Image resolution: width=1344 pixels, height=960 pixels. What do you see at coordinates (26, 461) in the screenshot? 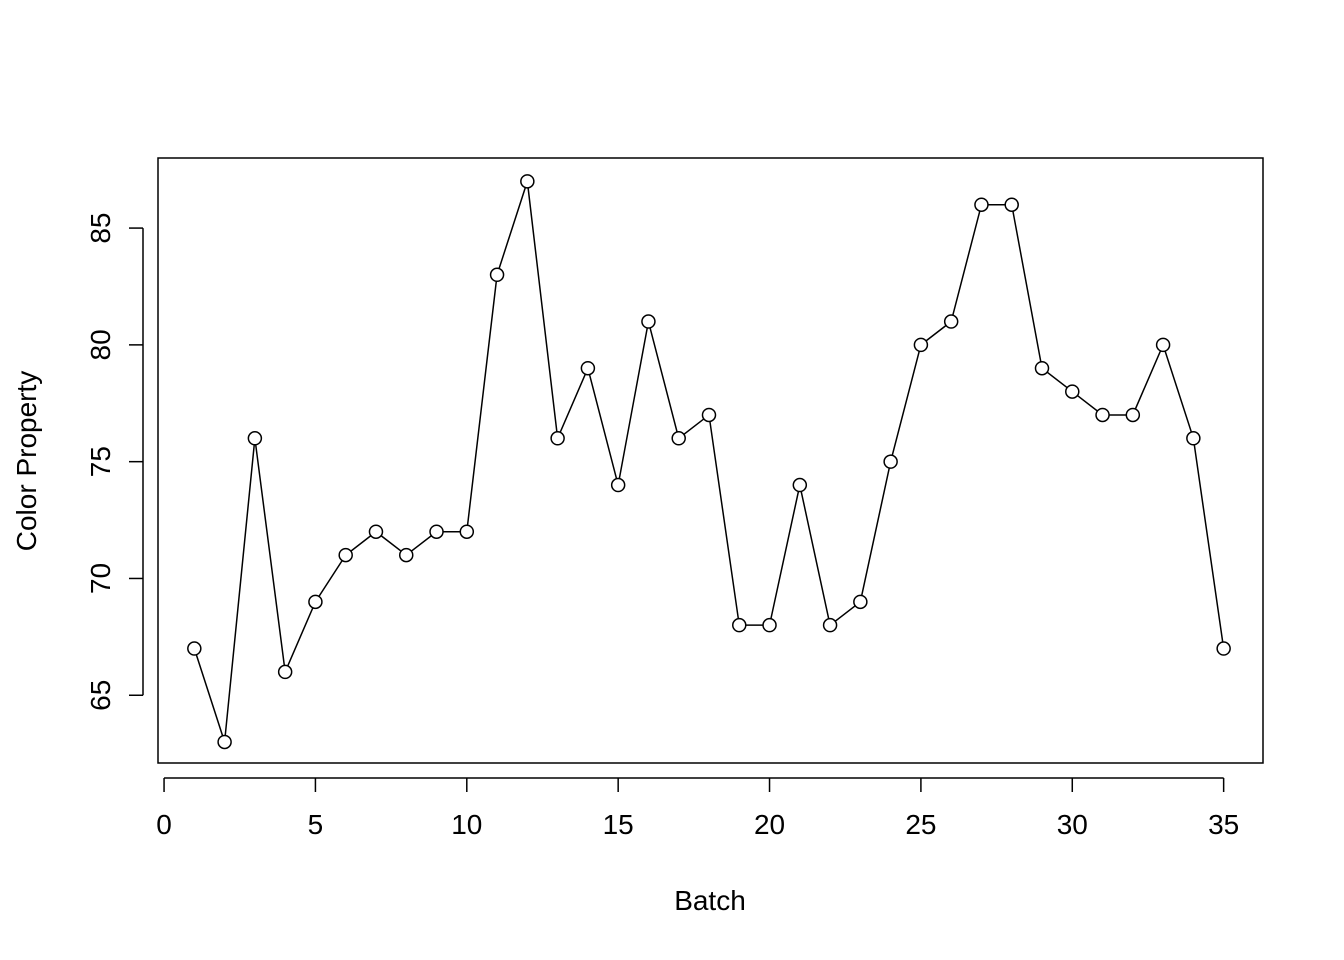
I see `y-axis-label: Color Property` at bounding box center [26, 461].